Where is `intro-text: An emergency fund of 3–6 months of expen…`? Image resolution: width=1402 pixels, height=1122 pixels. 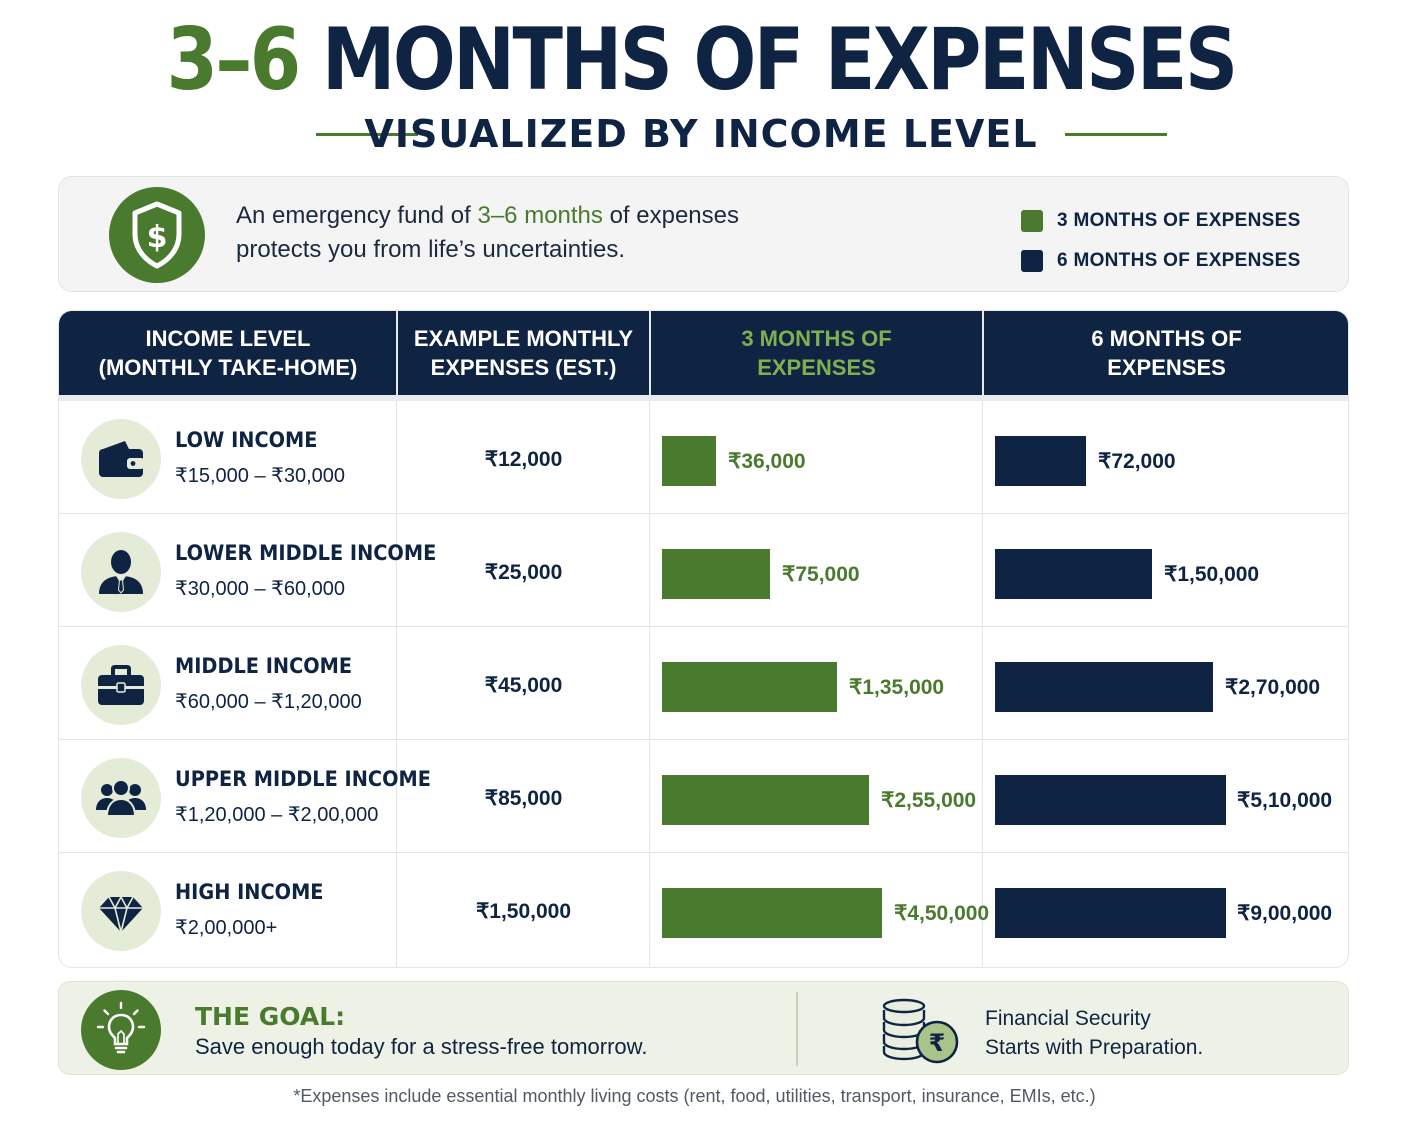
intro-text: An emergency fund of 3–6 months of expen… is located at coordinates (556, 233).